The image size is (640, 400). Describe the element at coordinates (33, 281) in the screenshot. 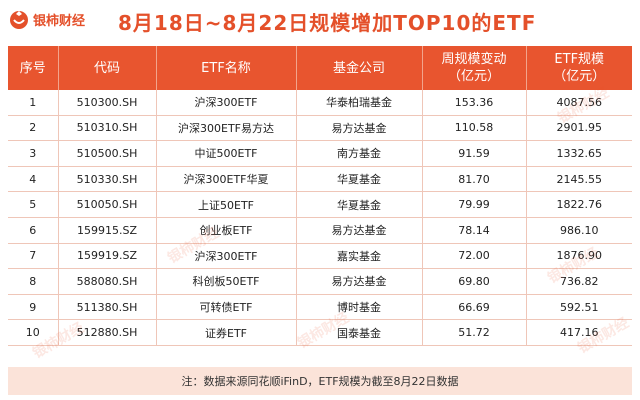

I see `row-number-cell: 8` at that location.